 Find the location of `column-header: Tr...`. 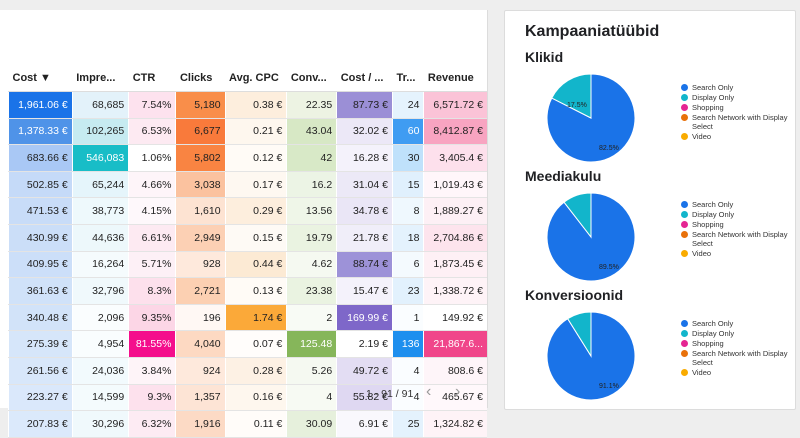

column-header: Tr... is located at coordinates (408, 78).